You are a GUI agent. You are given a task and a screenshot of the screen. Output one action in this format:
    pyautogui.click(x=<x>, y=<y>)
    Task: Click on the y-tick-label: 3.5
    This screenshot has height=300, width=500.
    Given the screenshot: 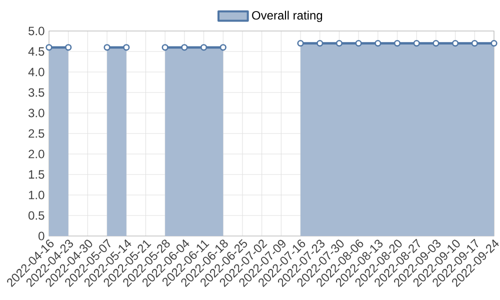 What is the action you would take?
    pyautogui.click(x=36, y=92)
    